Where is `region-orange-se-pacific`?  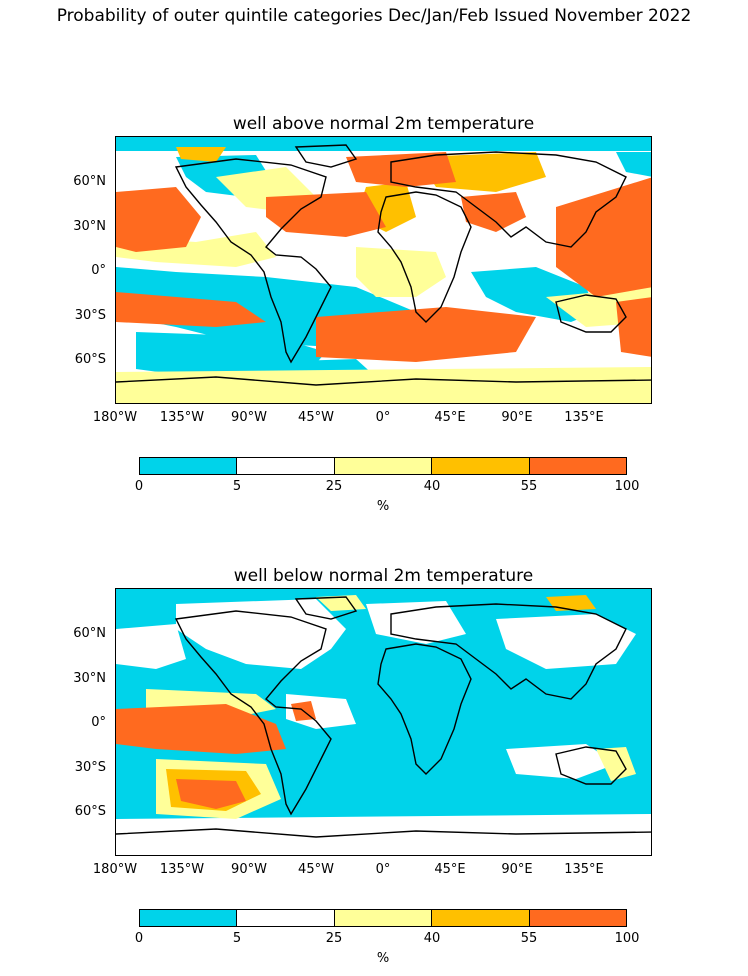 region-orange-se-pacific is located at coordinates (201, 729).